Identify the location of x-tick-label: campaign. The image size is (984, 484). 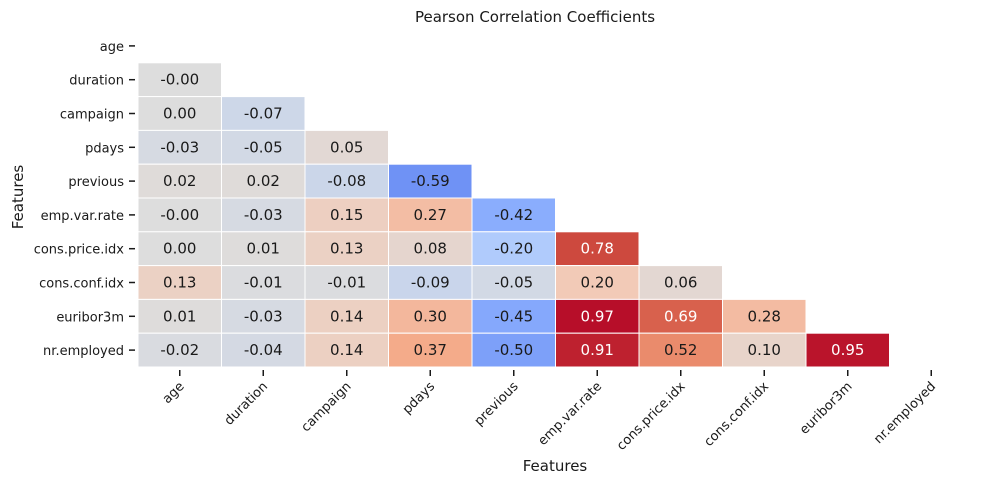
(327, 407).